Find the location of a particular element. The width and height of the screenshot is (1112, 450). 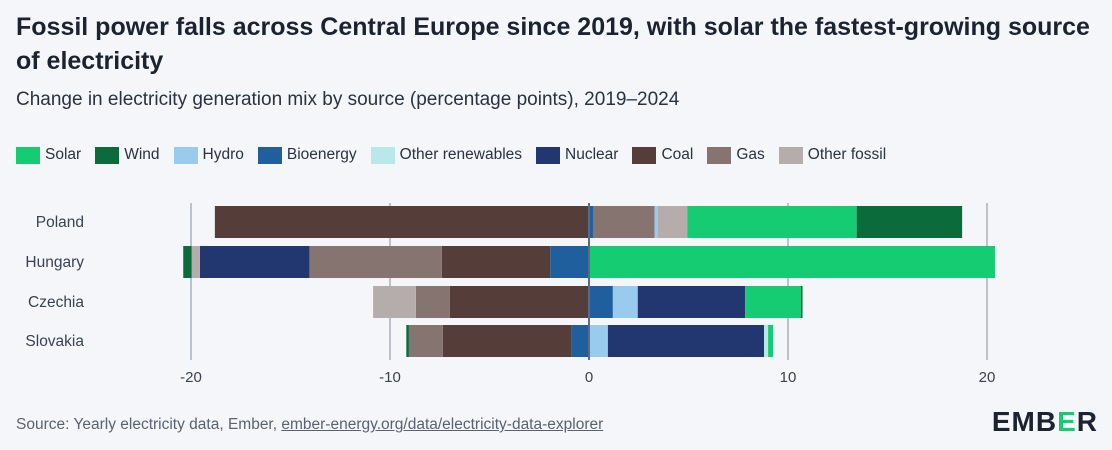

legend-label: Hydro is located at coordinates (223, 154).